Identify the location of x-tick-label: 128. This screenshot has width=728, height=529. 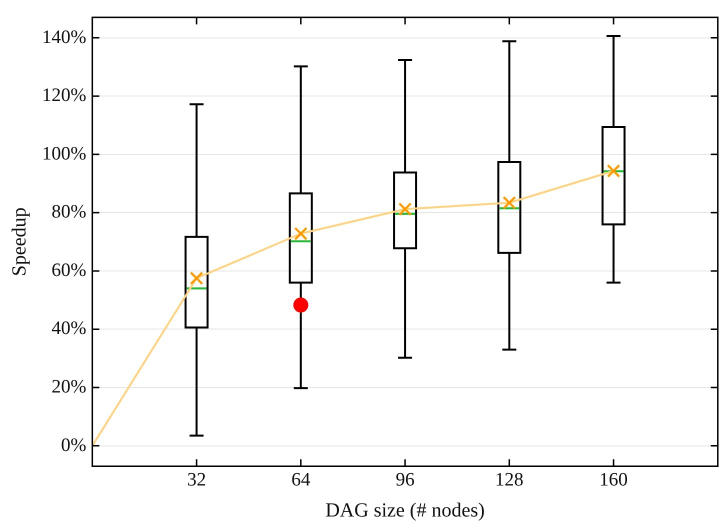
(509, 480).